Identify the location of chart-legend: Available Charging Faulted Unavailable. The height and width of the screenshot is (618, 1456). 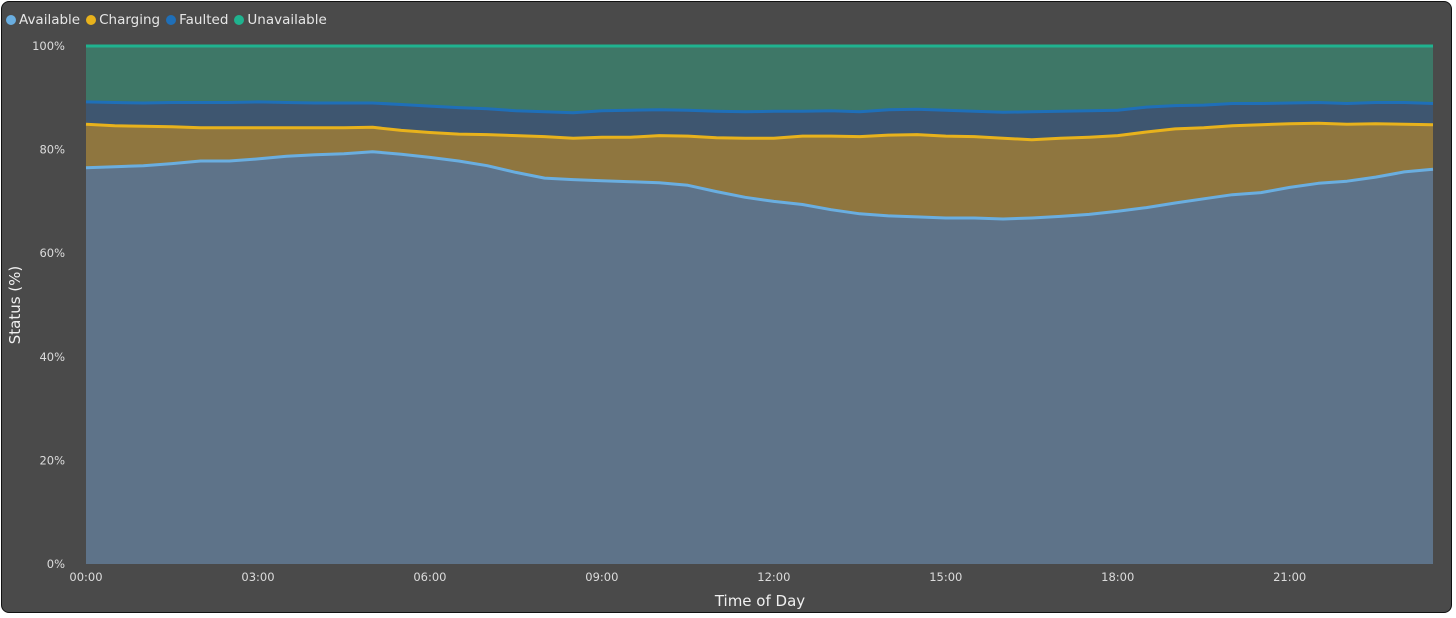
(166, 20).